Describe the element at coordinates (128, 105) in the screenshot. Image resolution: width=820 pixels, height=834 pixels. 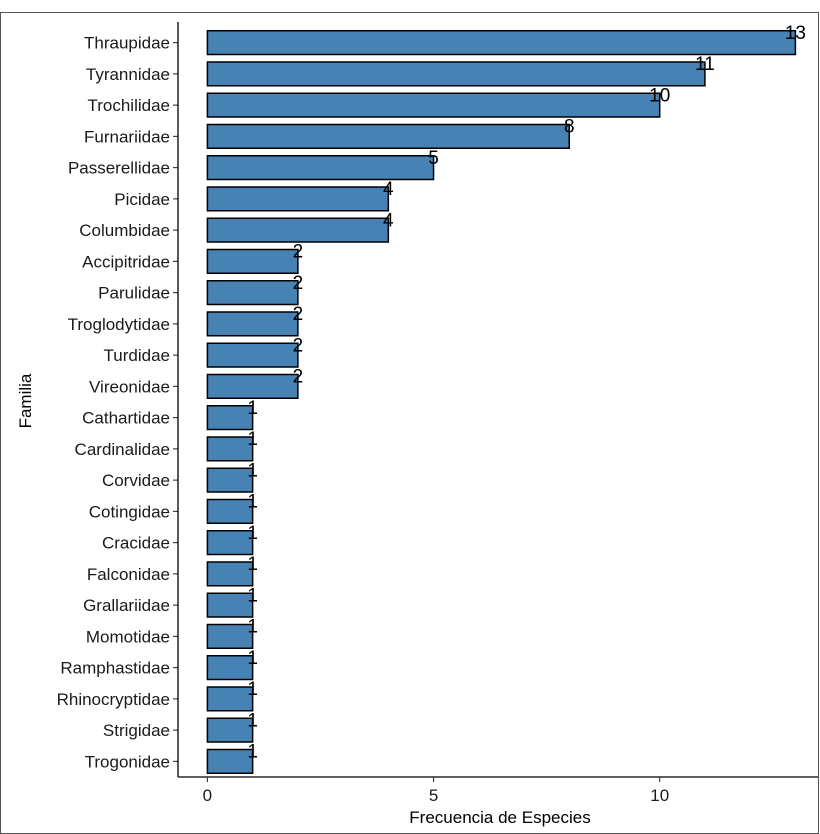
I see `y-tick-label: Trochilidae` at that location.